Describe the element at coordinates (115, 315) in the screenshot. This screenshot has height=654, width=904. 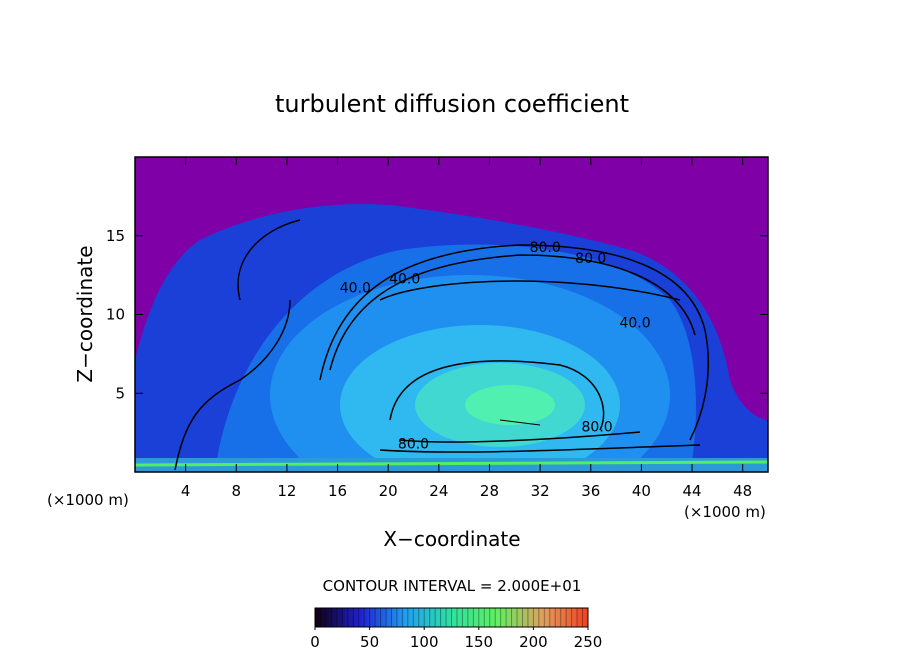
I see `y-tick-label: 10` at that location.